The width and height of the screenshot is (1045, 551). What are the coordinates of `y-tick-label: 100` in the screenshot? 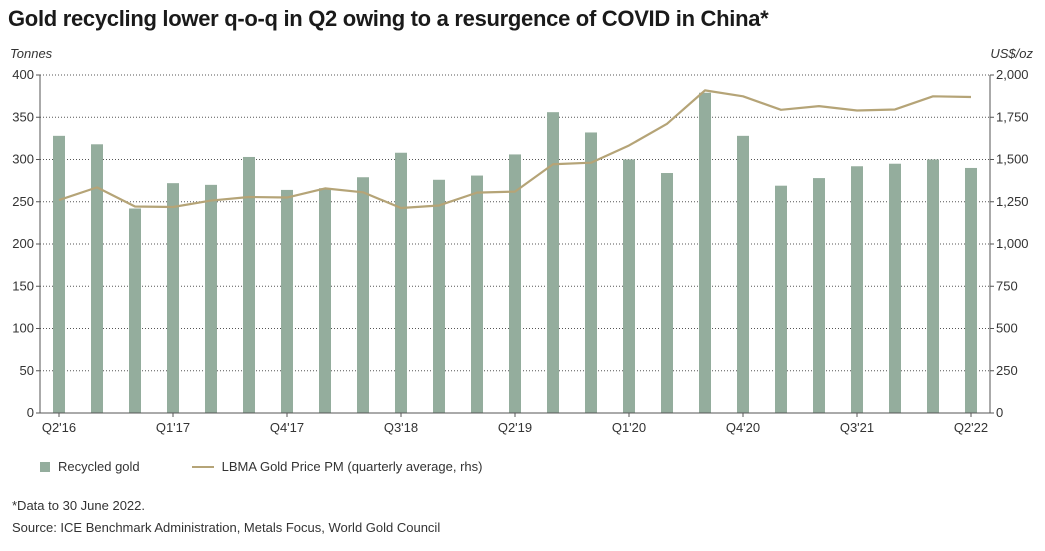 It's located at (23, 328).